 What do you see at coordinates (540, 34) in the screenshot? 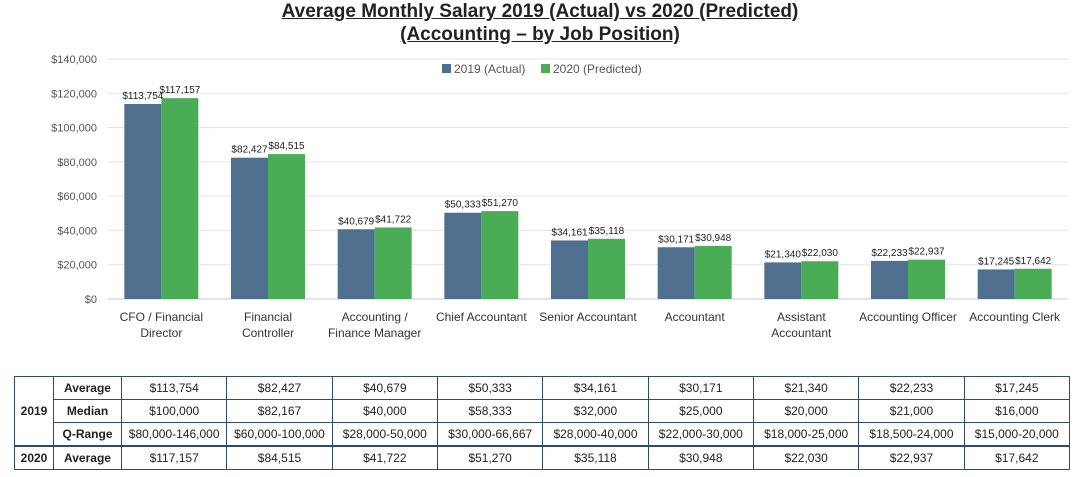
I see `chart-title-line-2: (Accounting – by Job Position)` at bounding box center [540, 34].